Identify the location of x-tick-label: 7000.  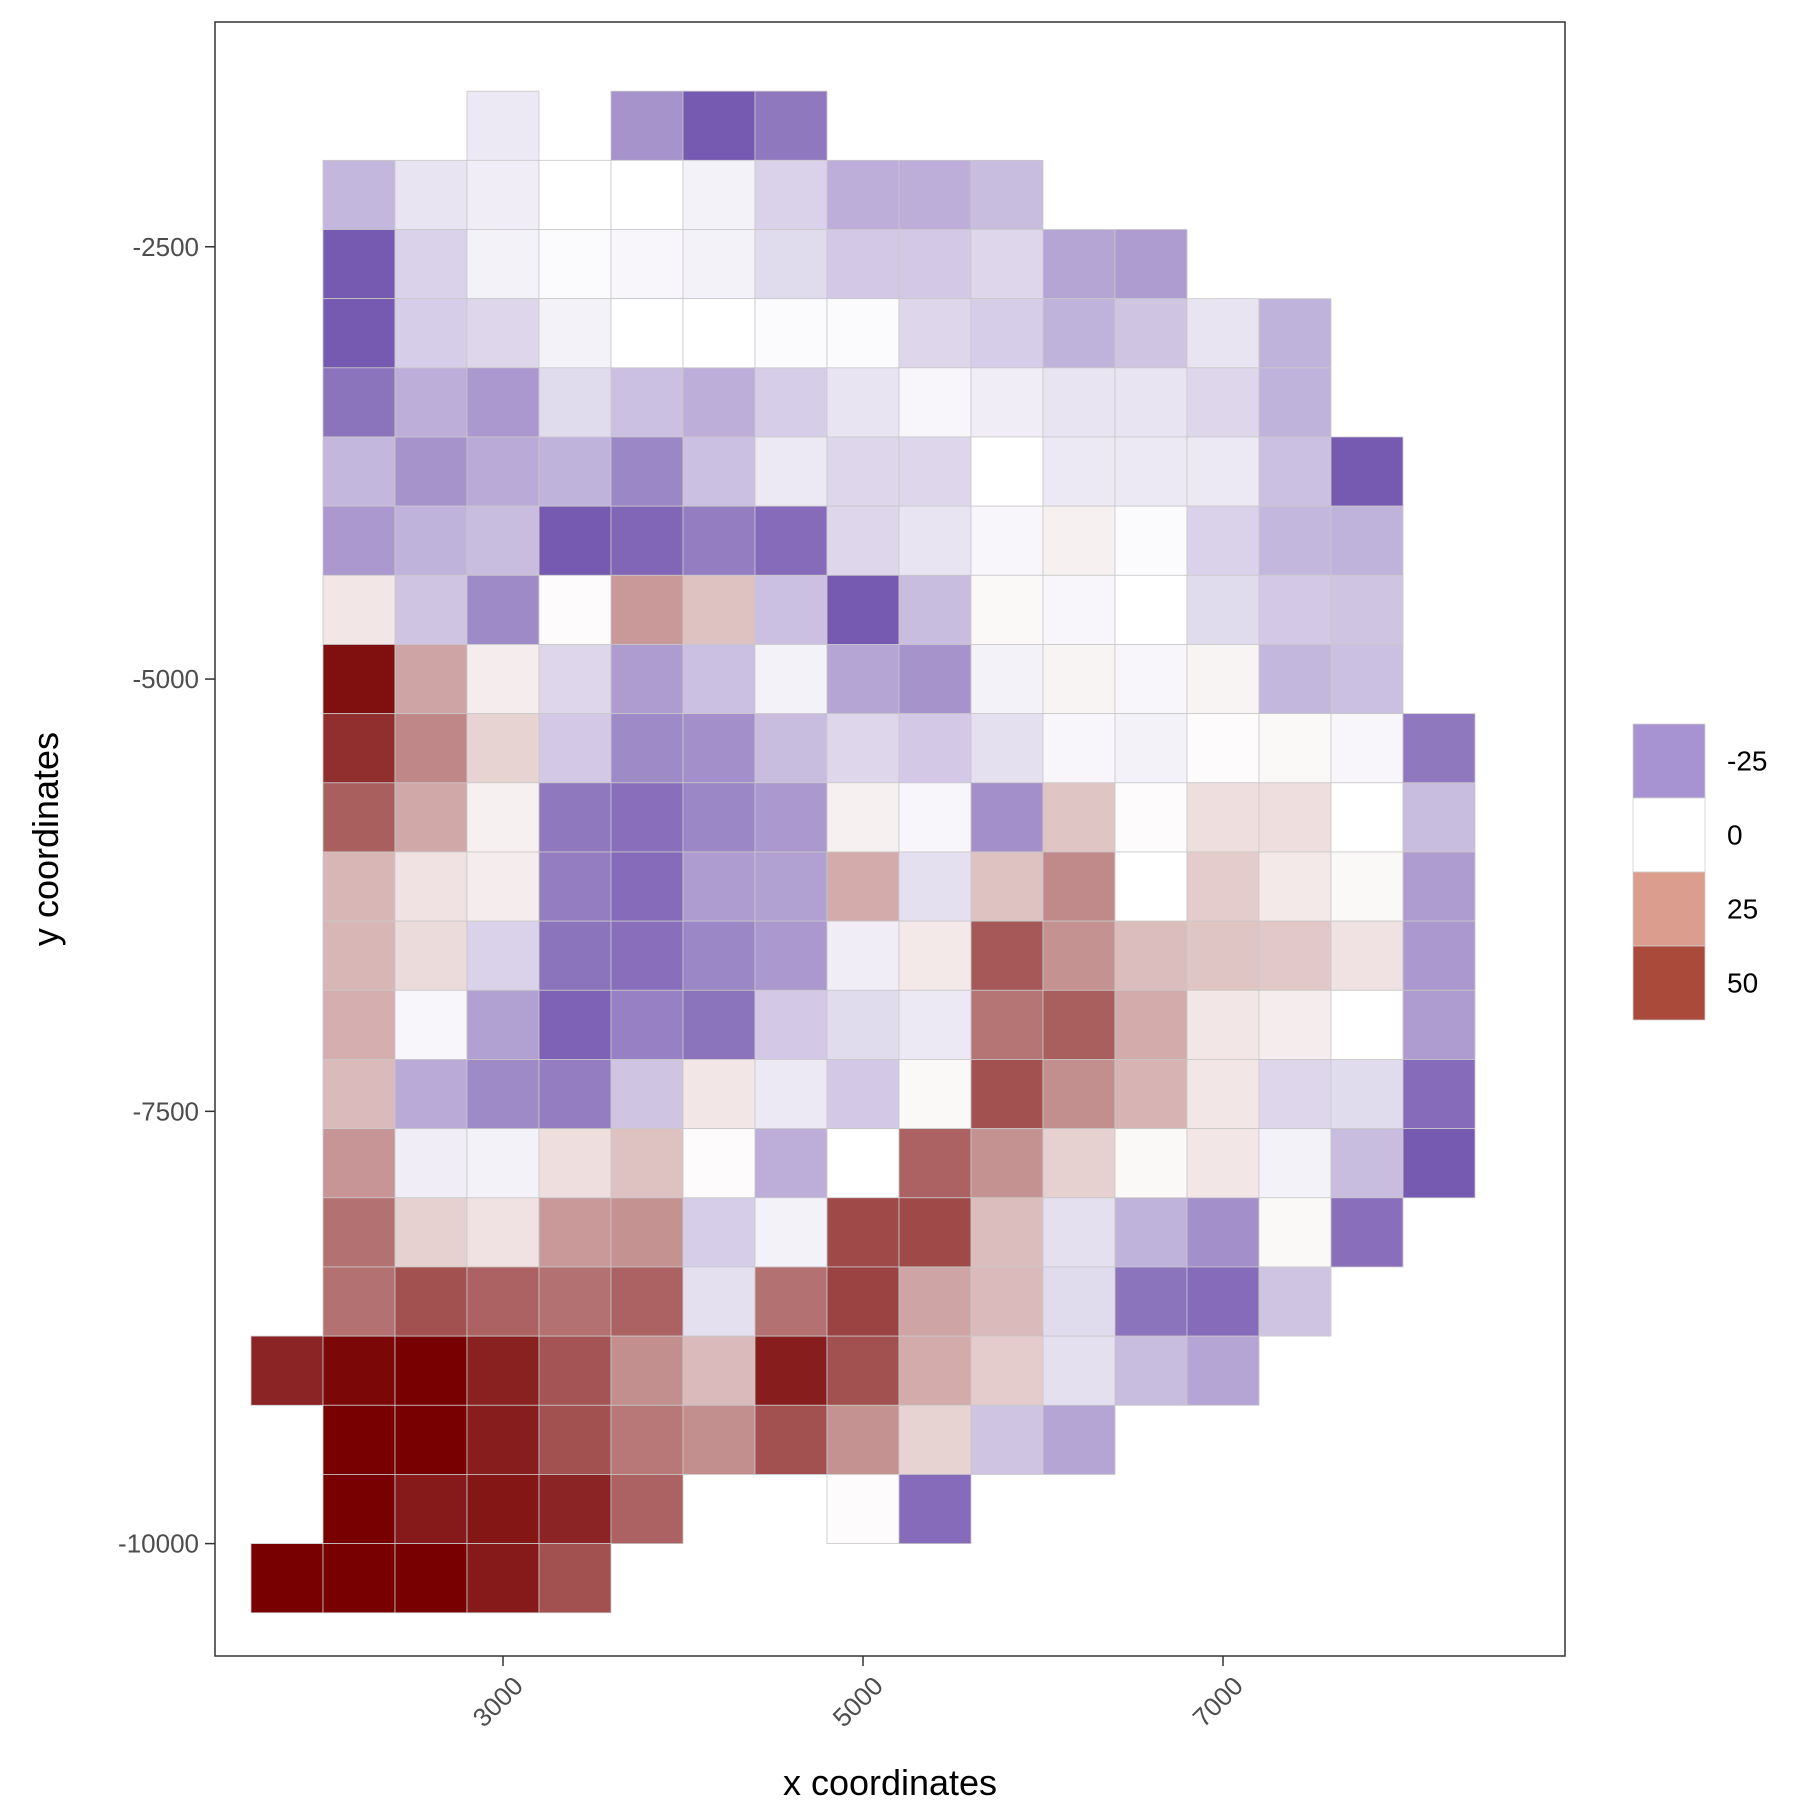
(1218, 1702).